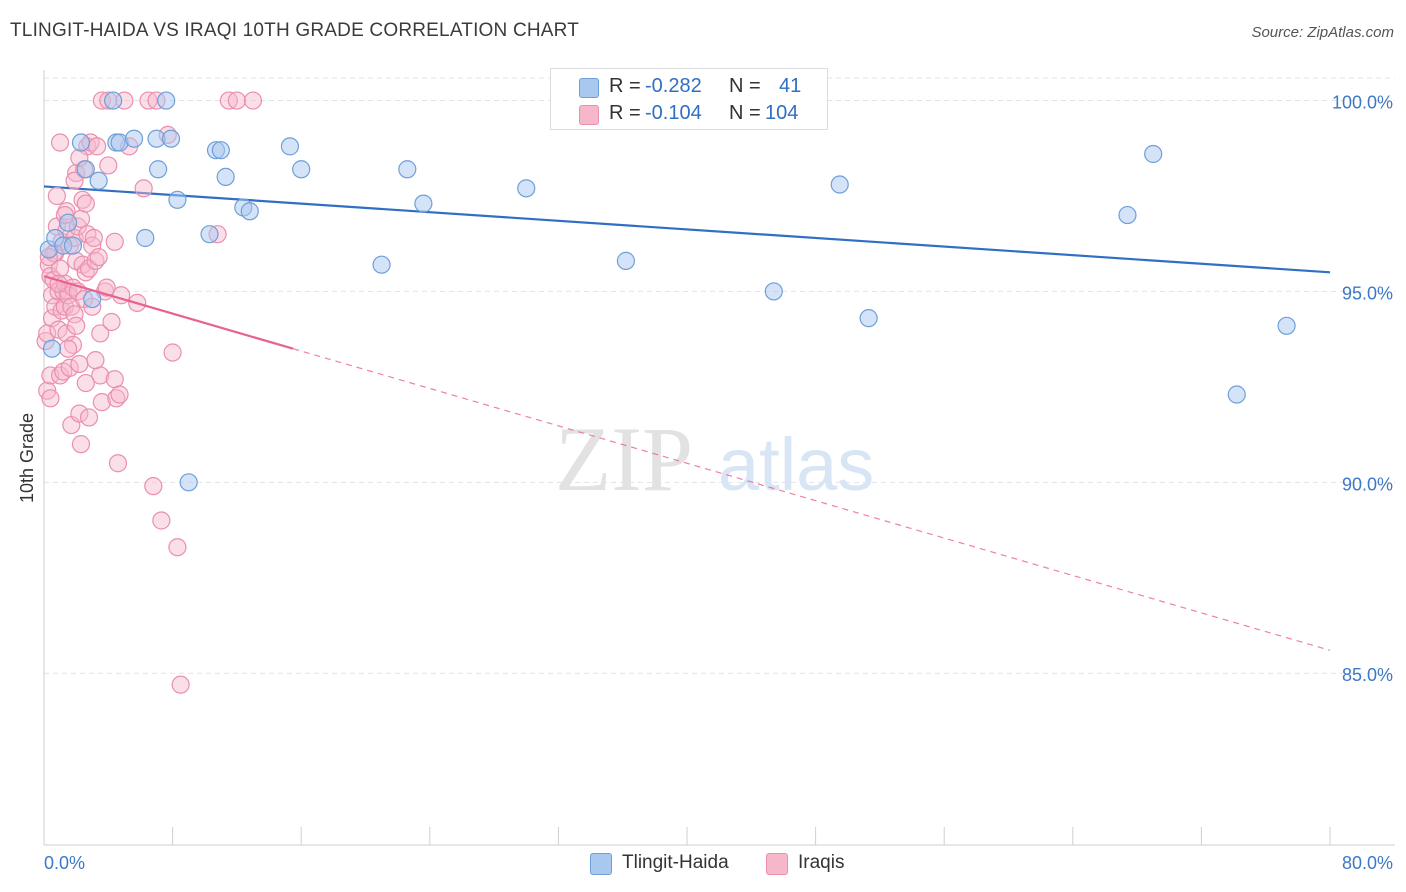  I want to click on n-value: 104, so click(782, 113).